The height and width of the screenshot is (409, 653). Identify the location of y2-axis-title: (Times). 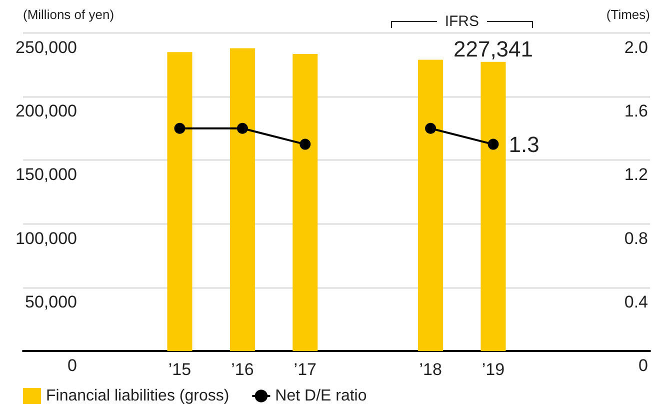
(628, 14).